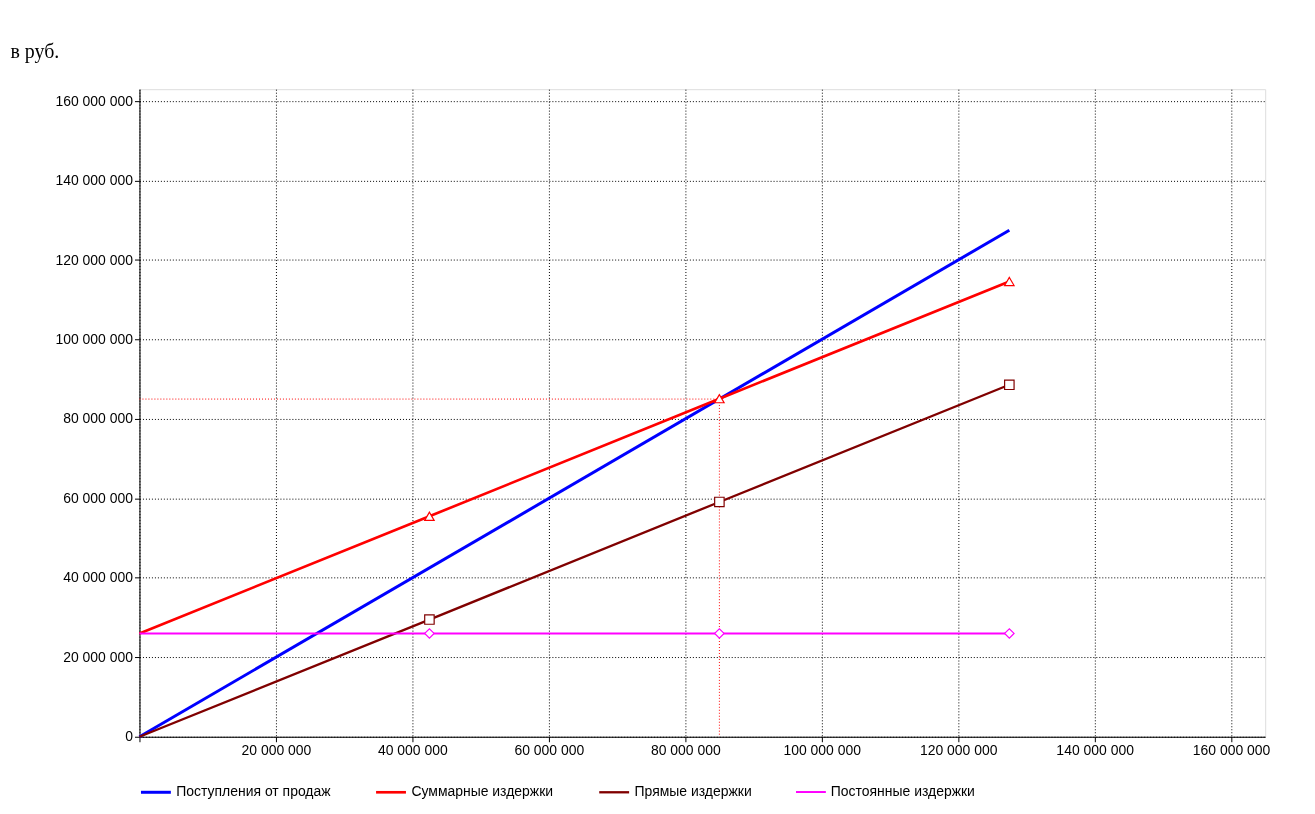 This screenshot has width=1315, height=814. What do you see at coordinates (98, 497) in the screenshot?
I see `y-tick-label: 60 000 000` at bounding box center [98, 497].